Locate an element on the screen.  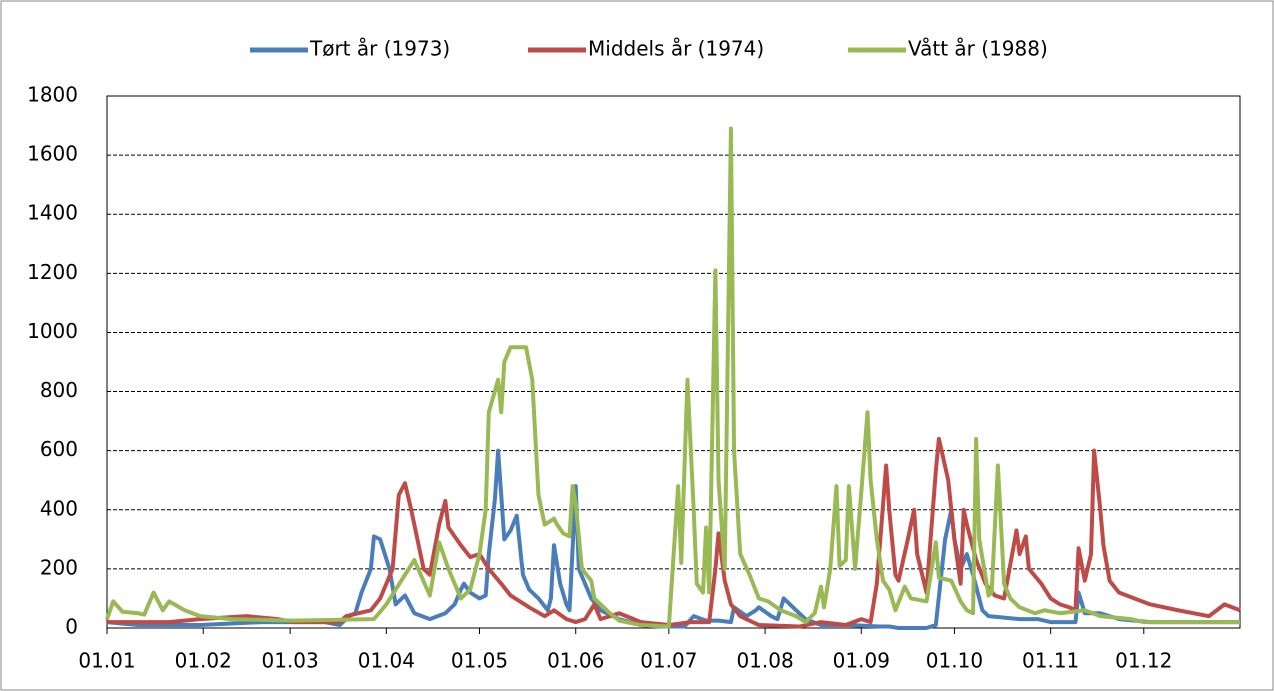
x-tick-label: 01.08 is located at coordinates (764, 661).